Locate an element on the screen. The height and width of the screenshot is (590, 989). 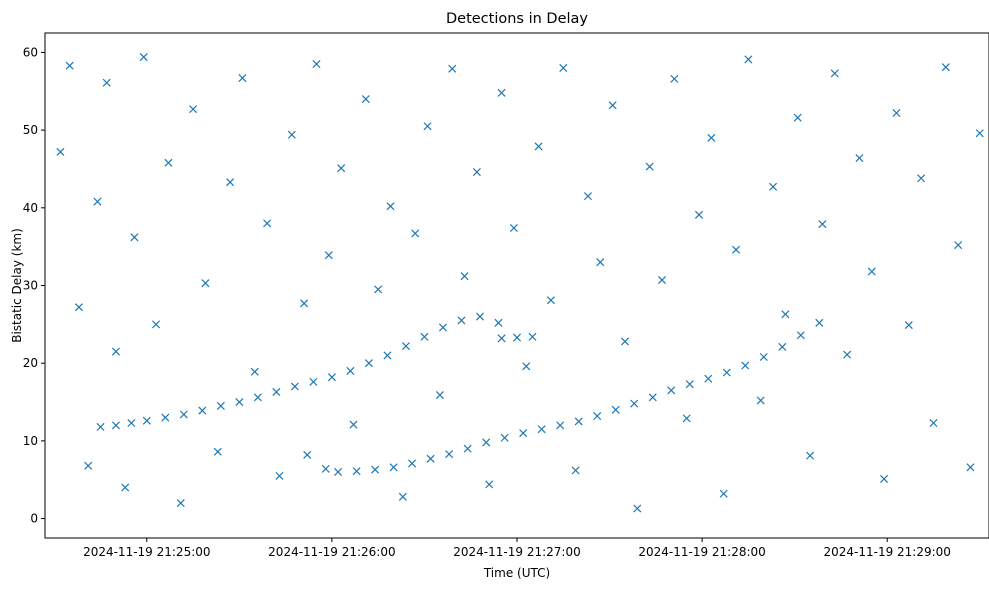
chart-title: Detections in Delay is located at coordinates (517, 19).